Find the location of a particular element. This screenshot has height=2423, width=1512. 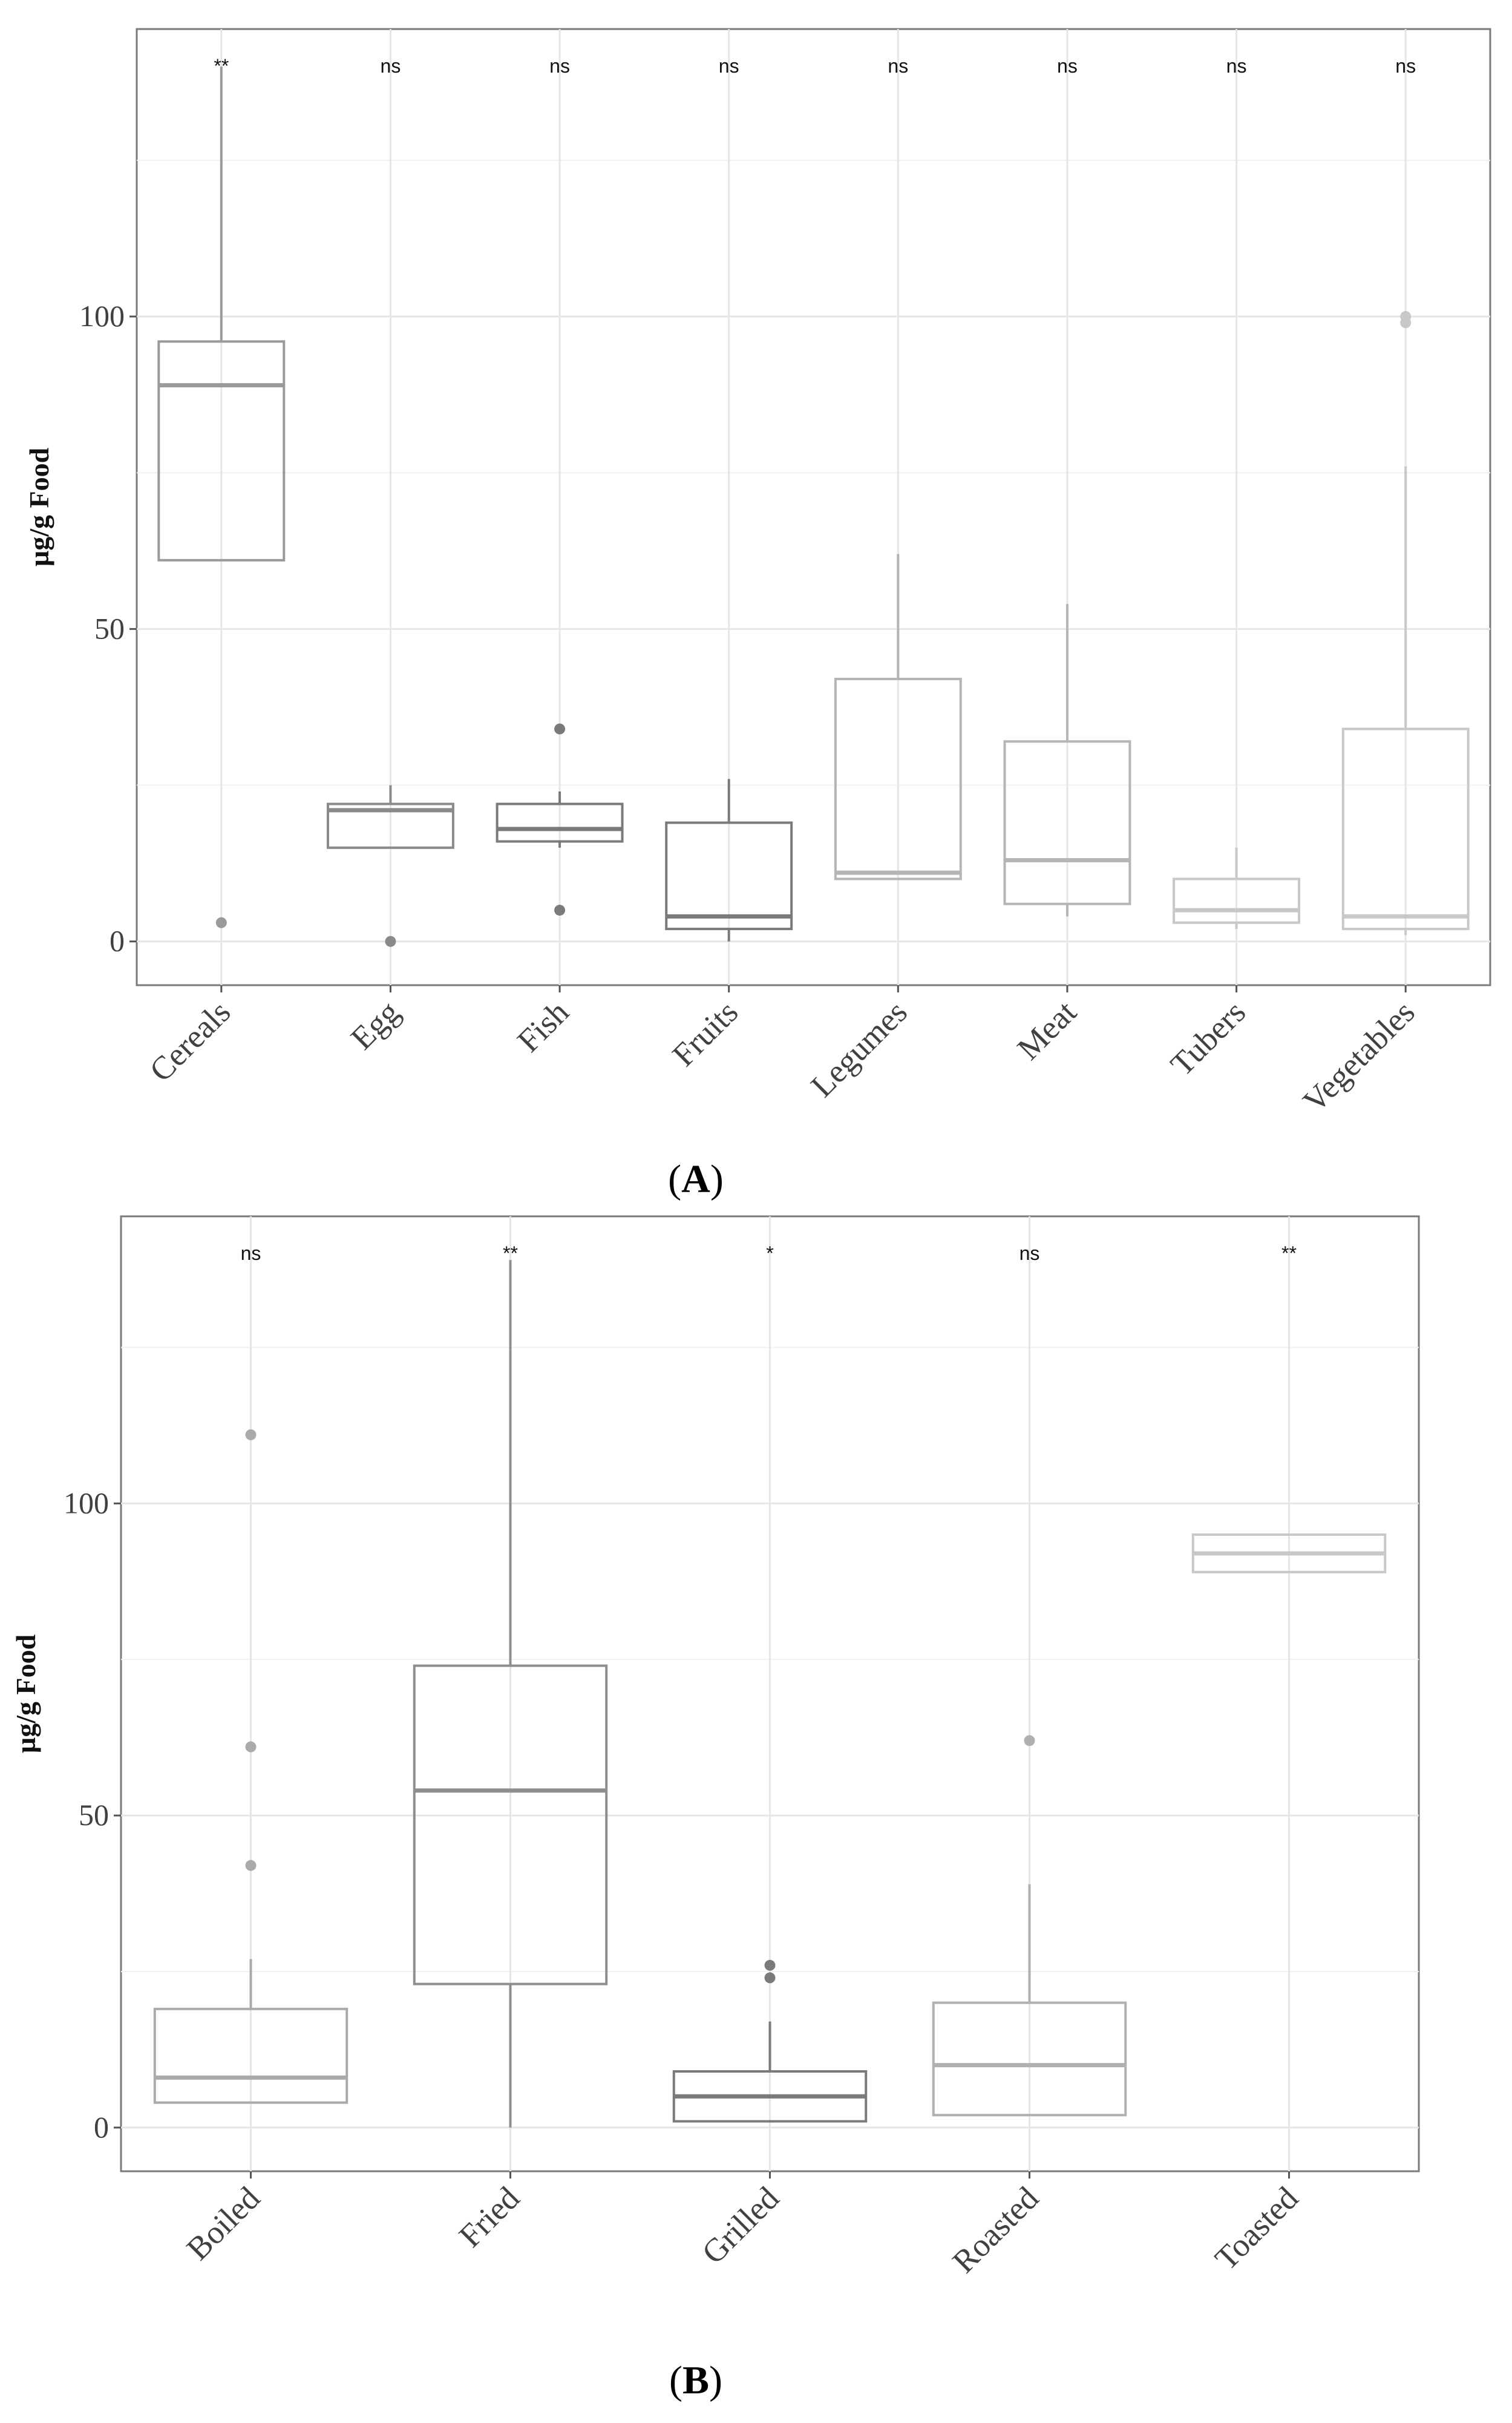

panel-b-x-tick-label-fried: Fried is located at coordinates (489, 2217).